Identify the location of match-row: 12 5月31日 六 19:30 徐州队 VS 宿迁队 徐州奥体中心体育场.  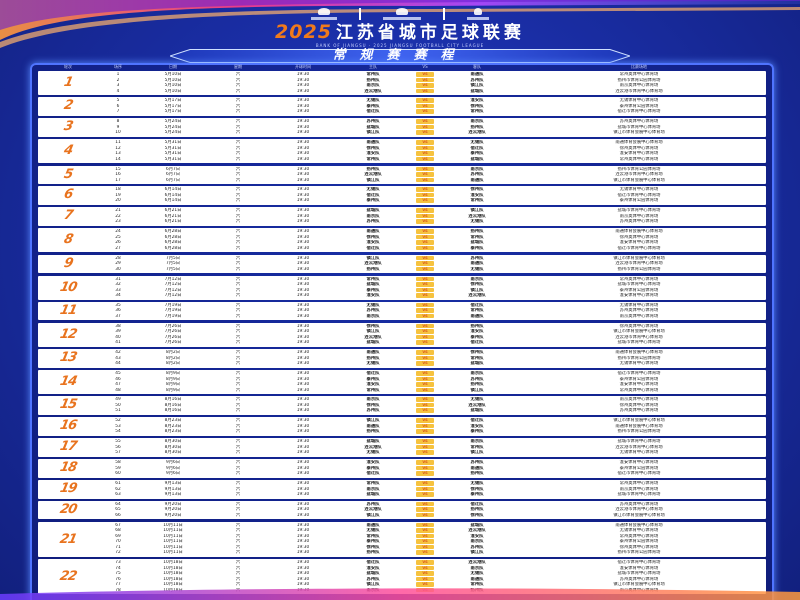
(432, 148).